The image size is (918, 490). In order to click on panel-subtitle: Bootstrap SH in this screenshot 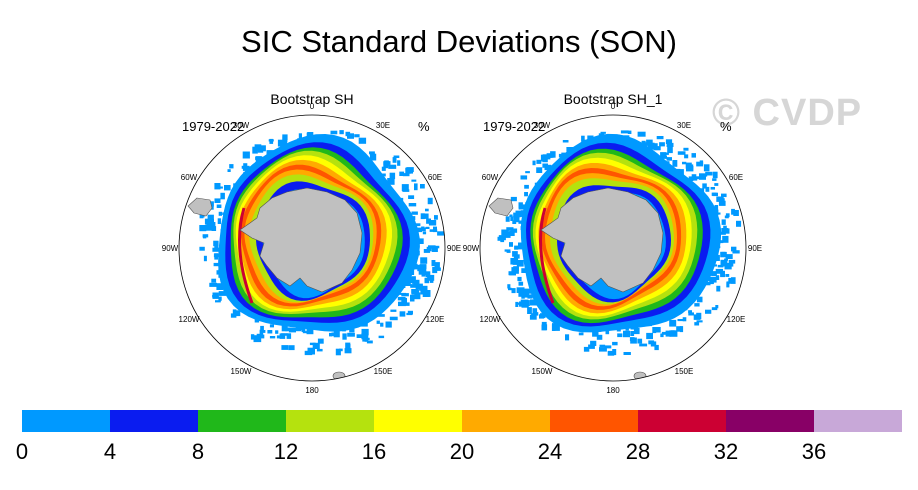, I will do `click(311, 99)`.